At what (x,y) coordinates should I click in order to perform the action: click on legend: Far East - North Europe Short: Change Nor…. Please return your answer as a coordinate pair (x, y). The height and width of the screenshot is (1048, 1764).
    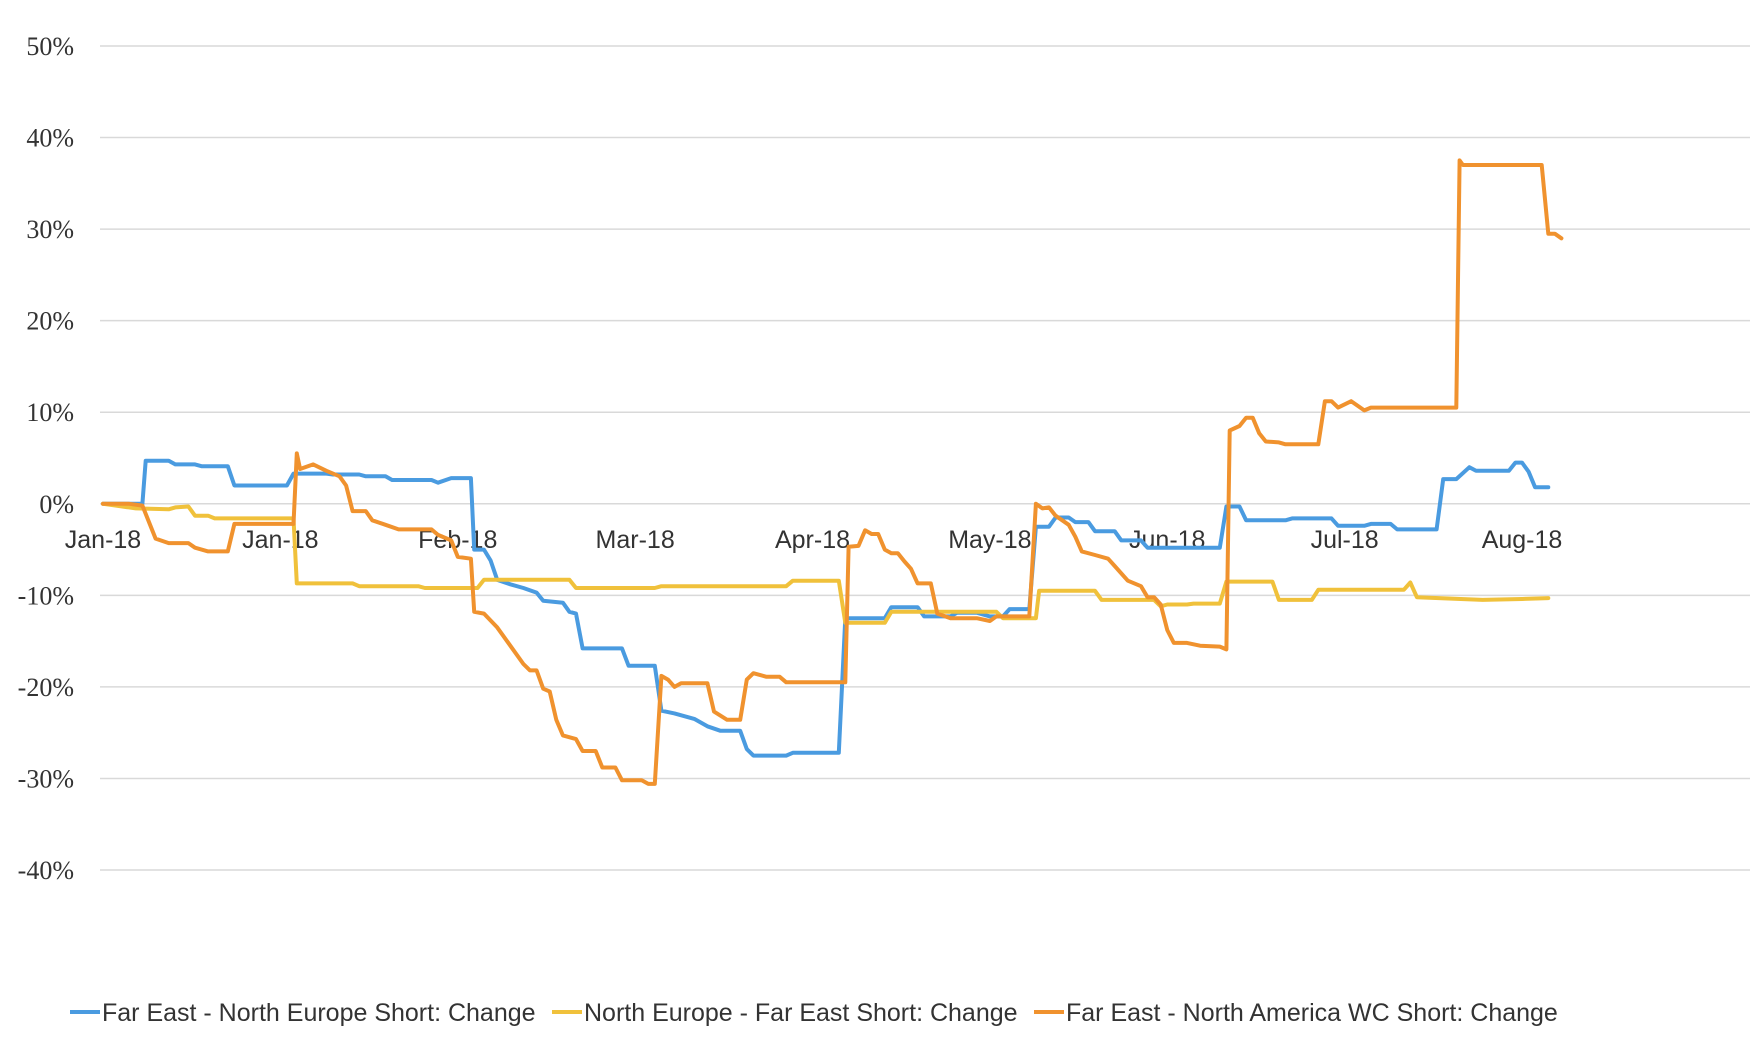
    Looking at the image, I should click on (814, 1013).